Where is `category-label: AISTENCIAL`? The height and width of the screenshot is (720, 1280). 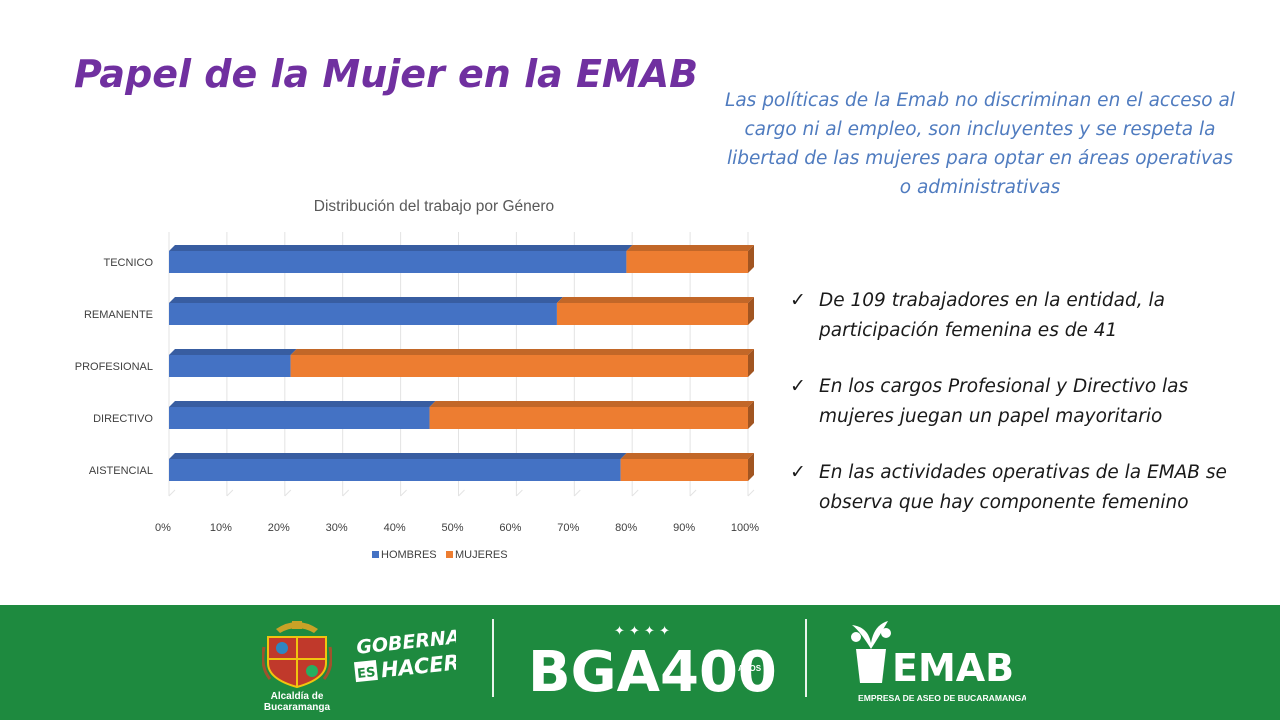 category-label: AISTENCIAL is located at coordinates (121, 471).